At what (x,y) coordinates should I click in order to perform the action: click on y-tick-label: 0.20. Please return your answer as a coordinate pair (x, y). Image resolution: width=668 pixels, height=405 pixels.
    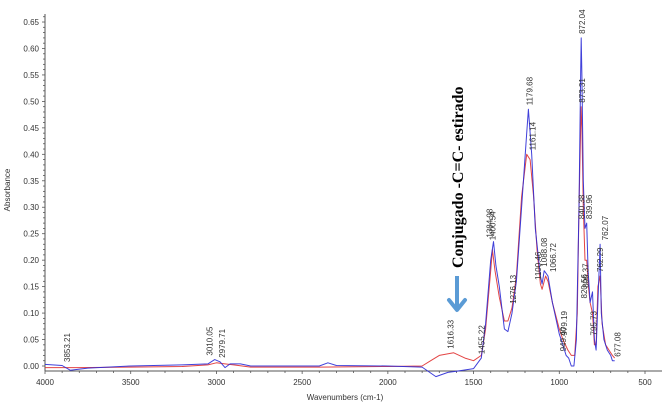
    Looking at the image, I should click on (31, 260).